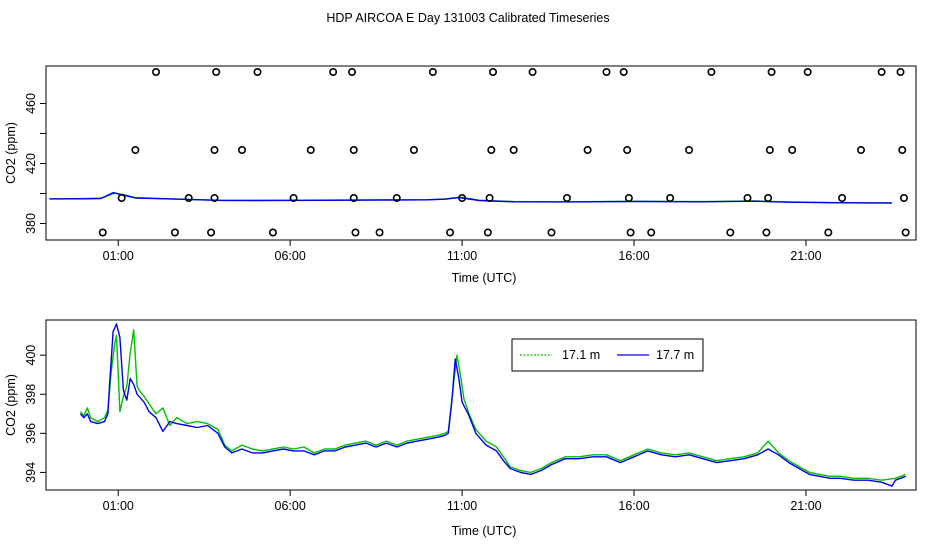 Image resolution: width=936 pixels, height=545 pixels. What do you see at coordinates (11, 153) in the screenshot?
I see `top-y-axis-label: CO2 (ppm)` at bounding box center [11, 153].